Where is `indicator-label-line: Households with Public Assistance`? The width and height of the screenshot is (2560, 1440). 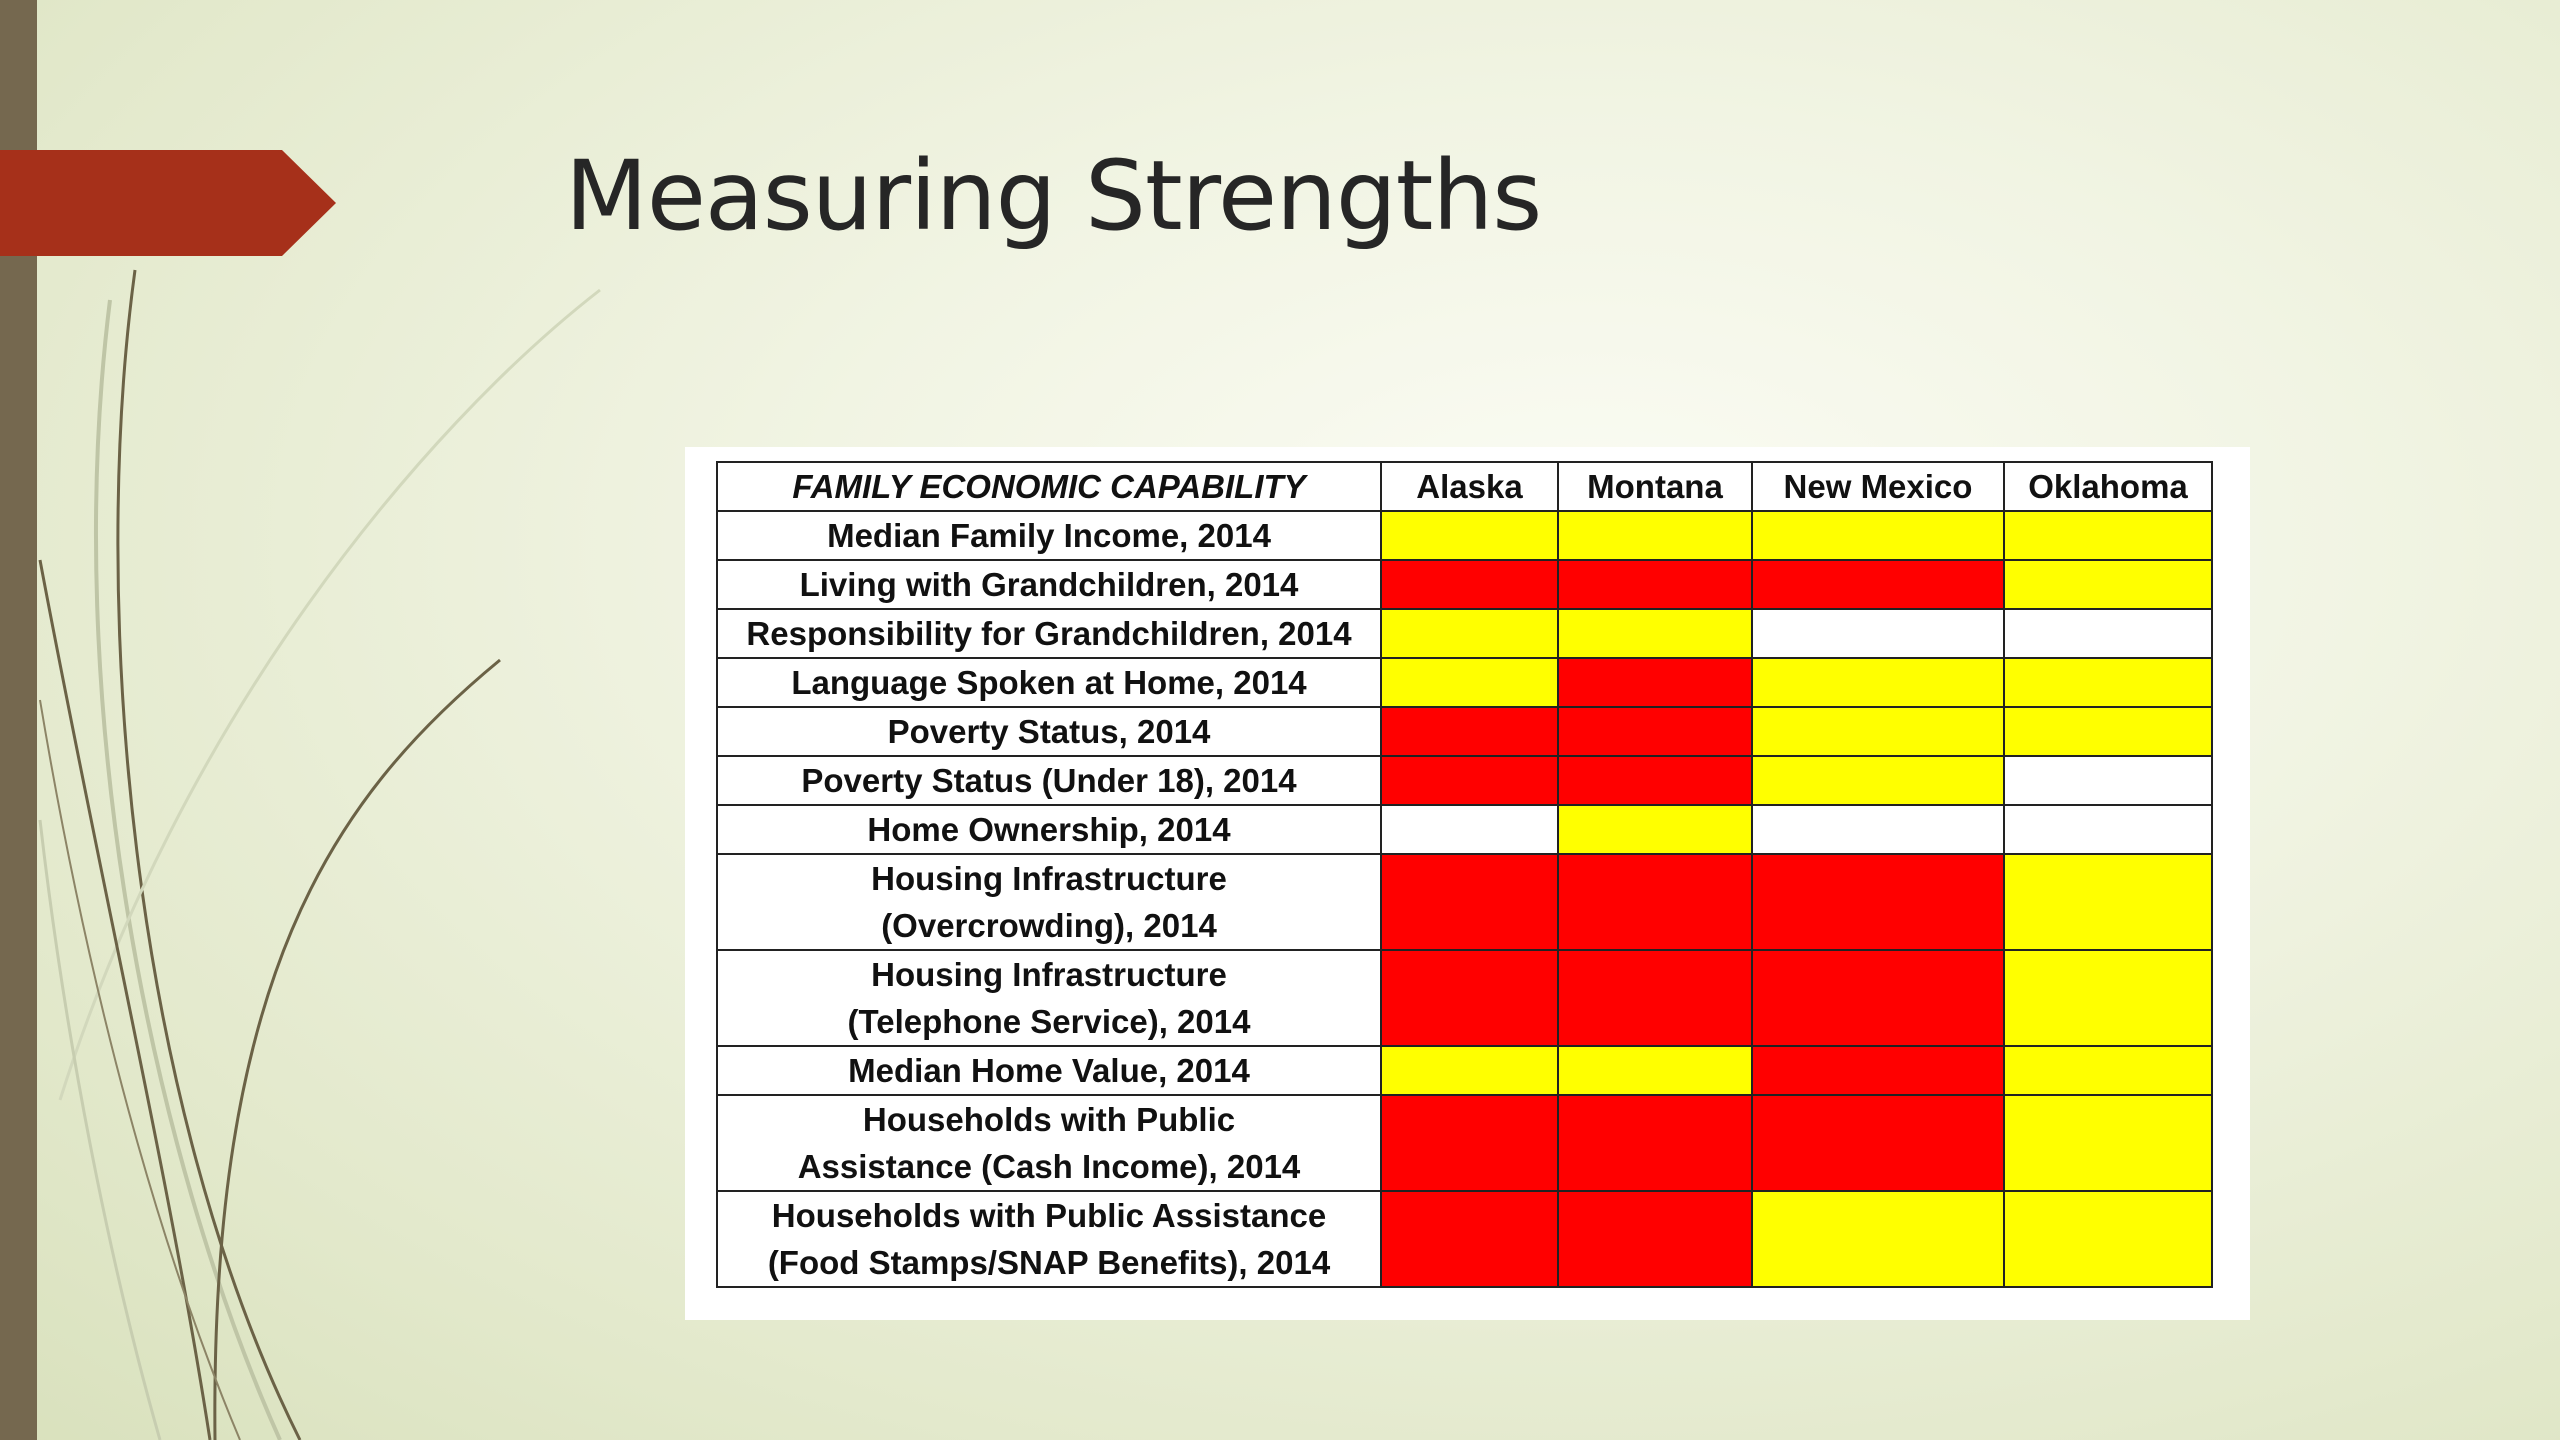 indicator-label-line: Households with Public Assistance is located at coordinates (1049, 1215).